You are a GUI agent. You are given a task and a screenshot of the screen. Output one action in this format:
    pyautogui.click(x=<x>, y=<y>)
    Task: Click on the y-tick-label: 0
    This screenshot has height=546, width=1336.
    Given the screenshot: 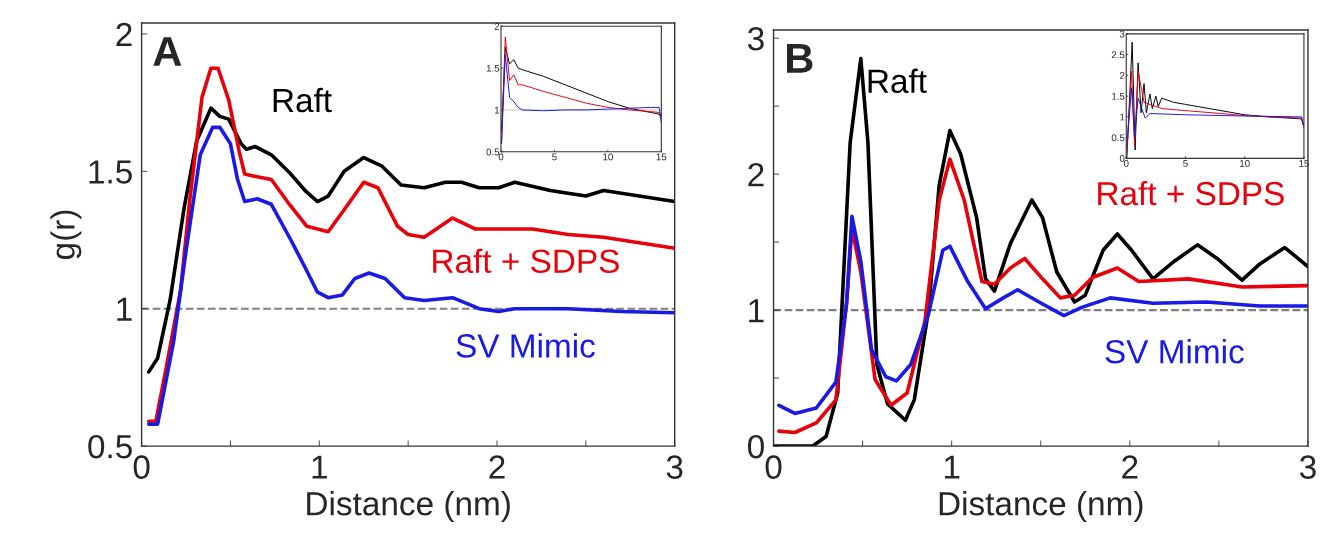 What is the action you would take?
    pyautogui.click(x=755, y=446)
    